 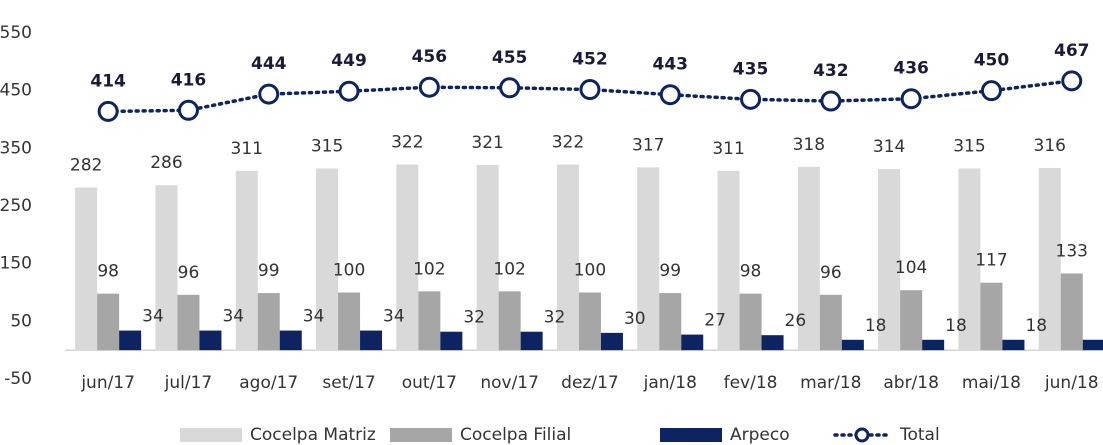 I want to click on x-tick-label: abr/18, so click(x=911, y=383).